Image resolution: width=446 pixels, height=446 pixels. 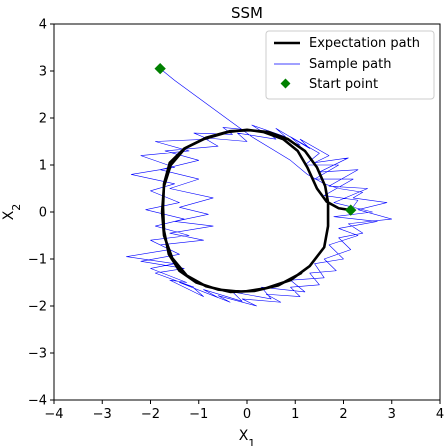 I want to click on x-tick-label: 3, so click(x=392, y=414).